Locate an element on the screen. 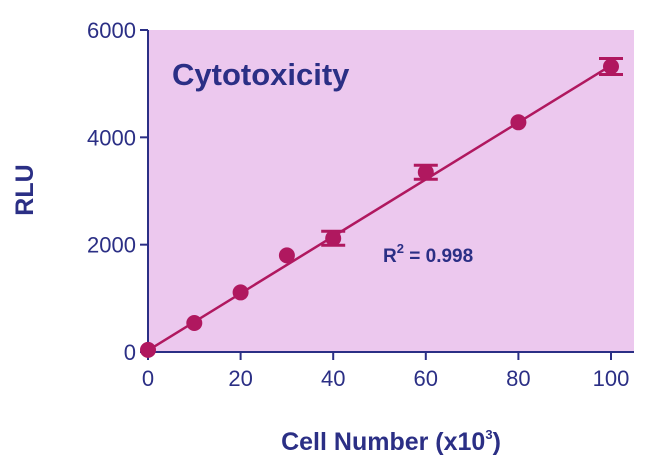  x-tick-label: 80 is located at coordinates (518, 378).